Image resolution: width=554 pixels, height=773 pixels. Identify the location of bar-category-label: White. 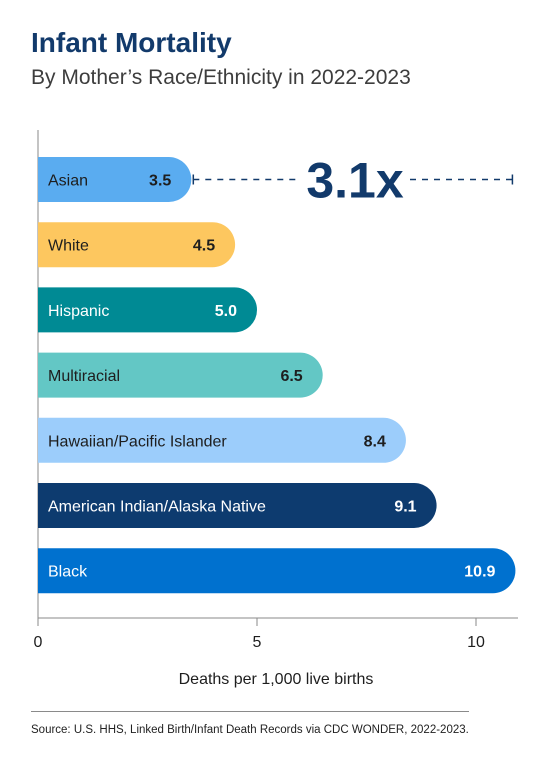
(68, 246).